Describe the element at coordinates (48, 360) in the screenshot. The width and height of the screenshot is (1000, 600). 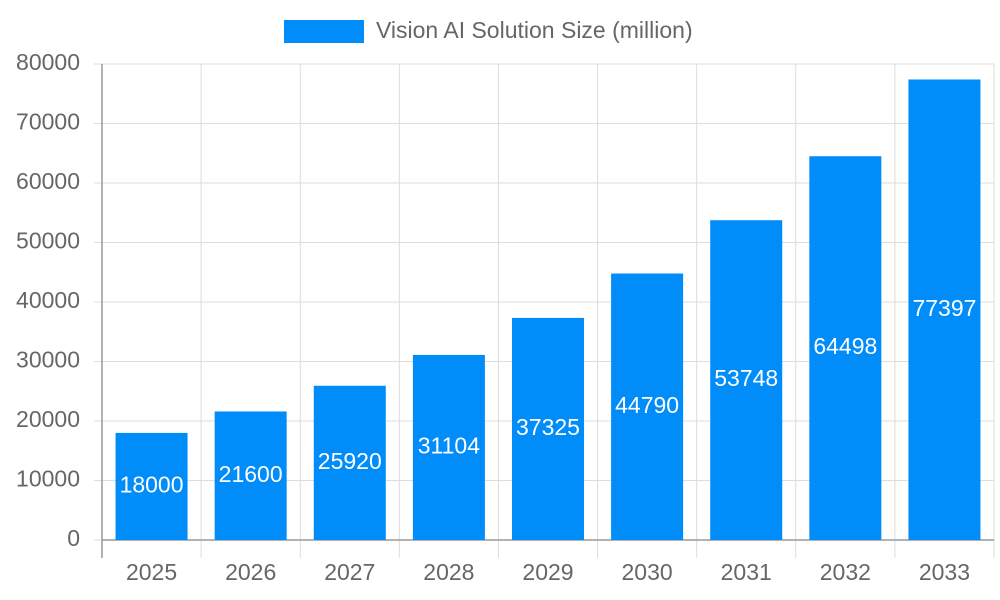
I see `y-tick-label: 30000` at that location.